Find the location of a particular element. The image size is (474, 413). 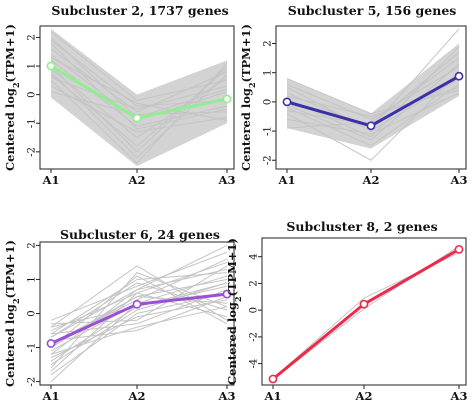

y-tick-label: -4 is located at coordinates (254, 364).